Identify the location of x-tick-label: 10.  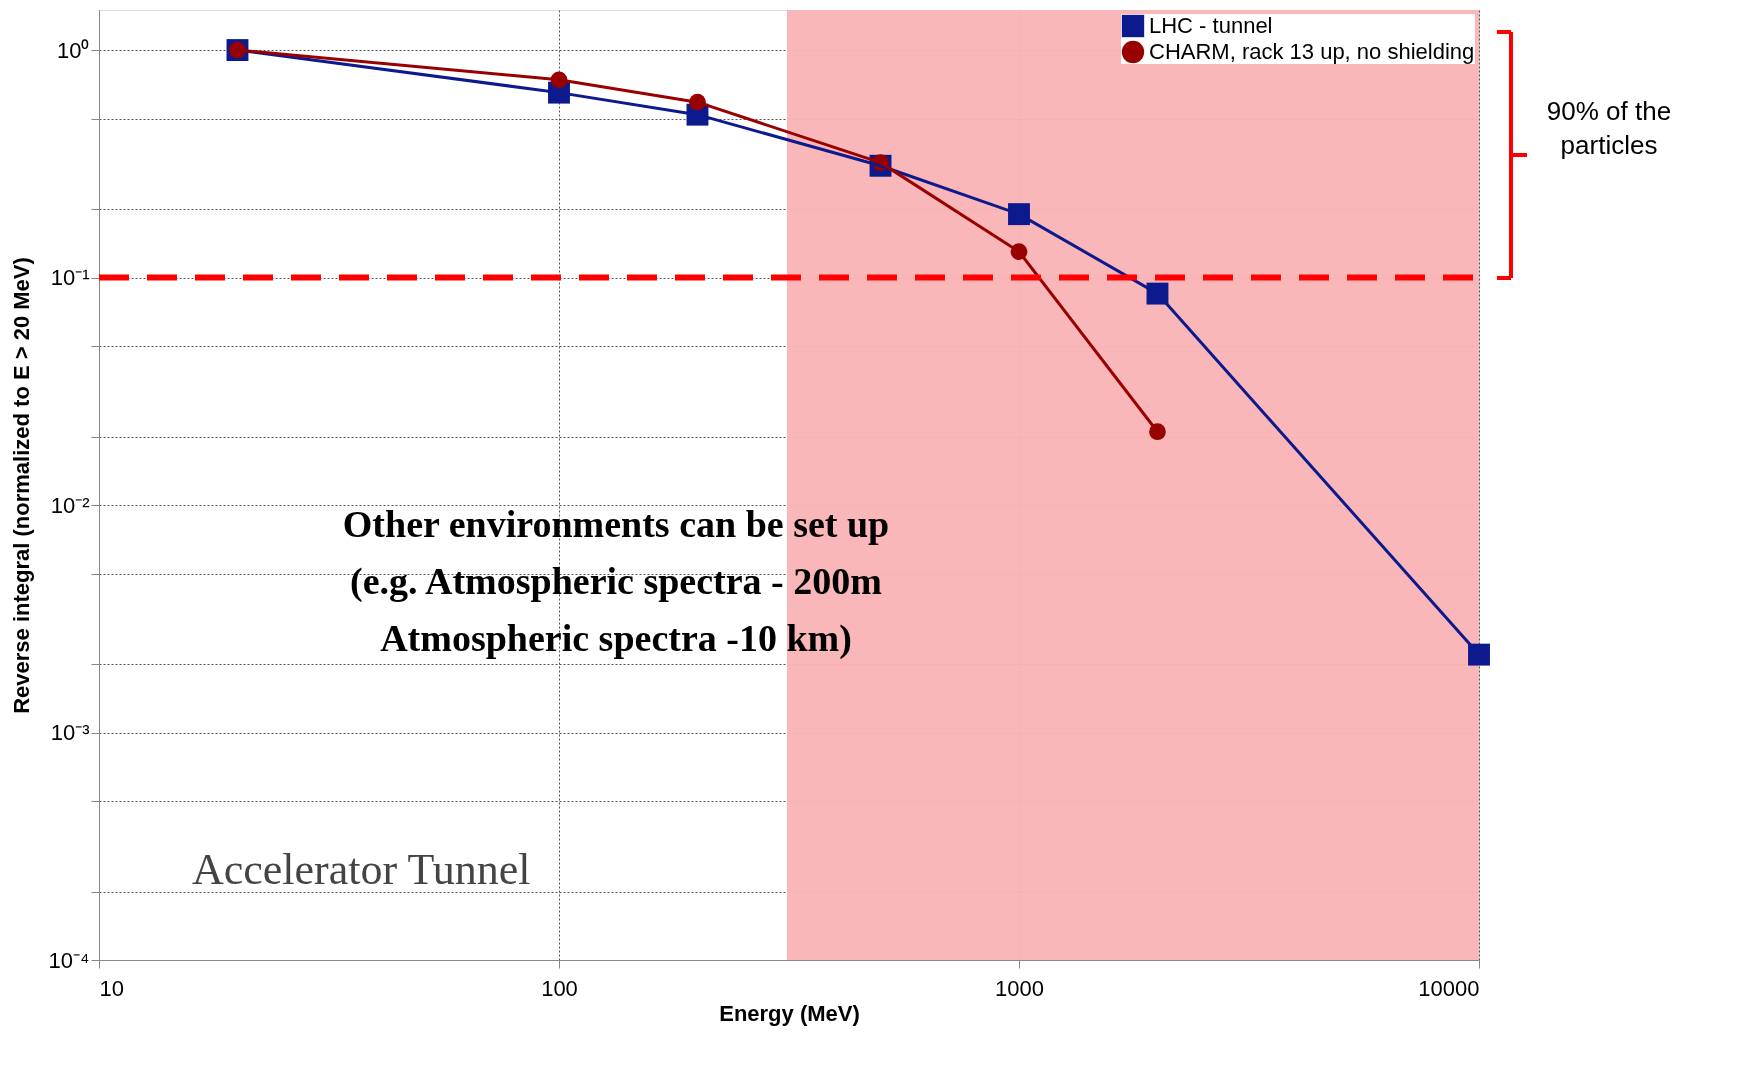
(111, 988).